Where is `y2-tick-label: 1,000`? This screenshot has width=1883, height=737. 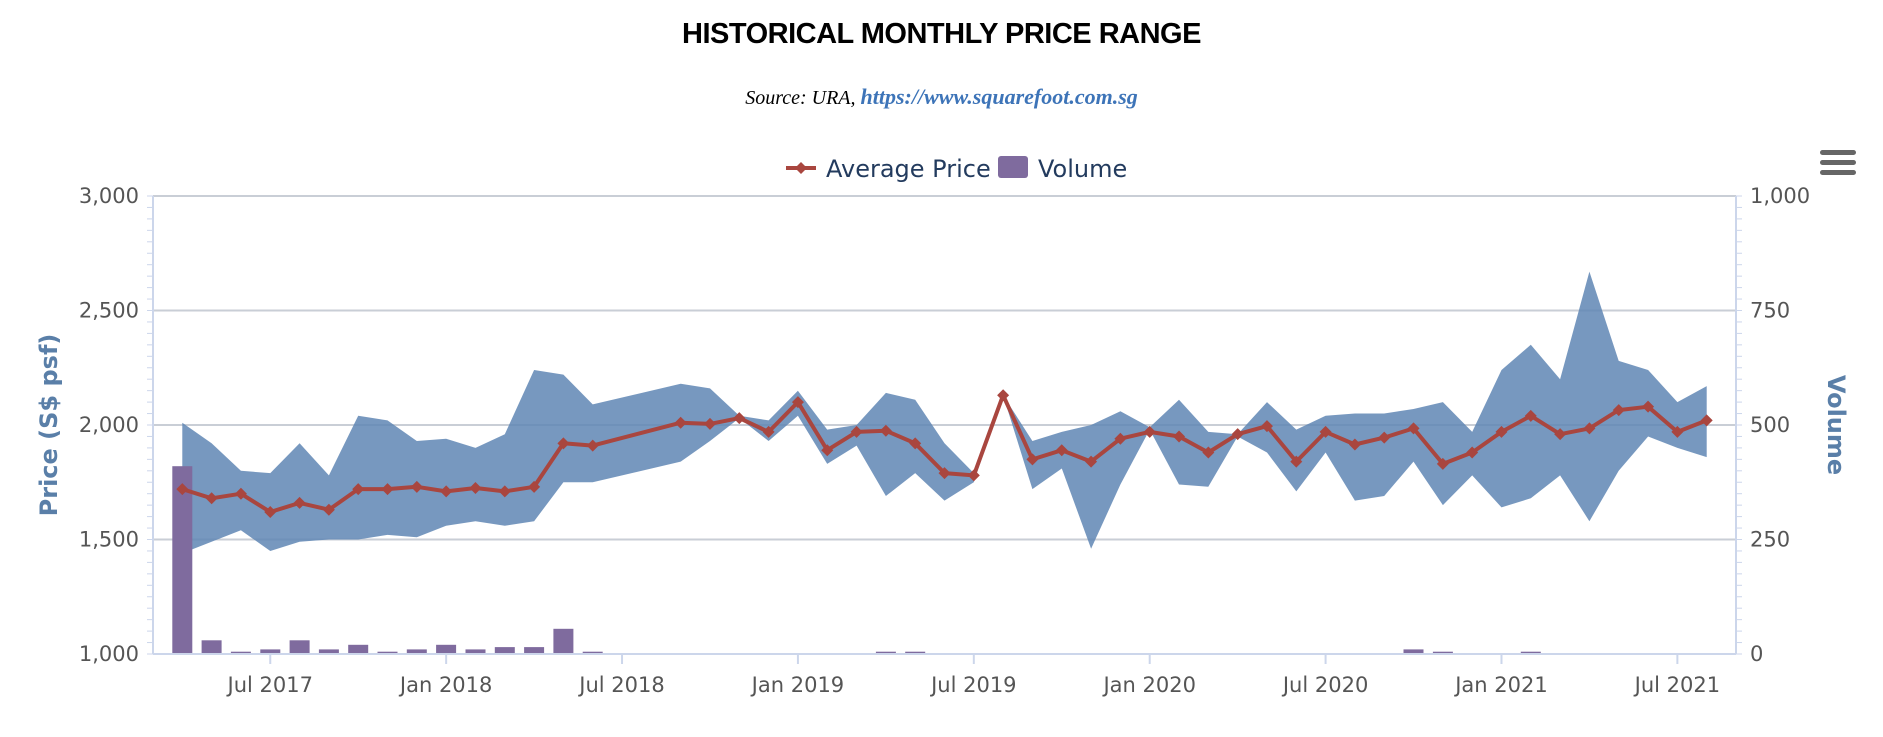
y2-tick-label: 1,000 is located at coordinates (1780, 196).